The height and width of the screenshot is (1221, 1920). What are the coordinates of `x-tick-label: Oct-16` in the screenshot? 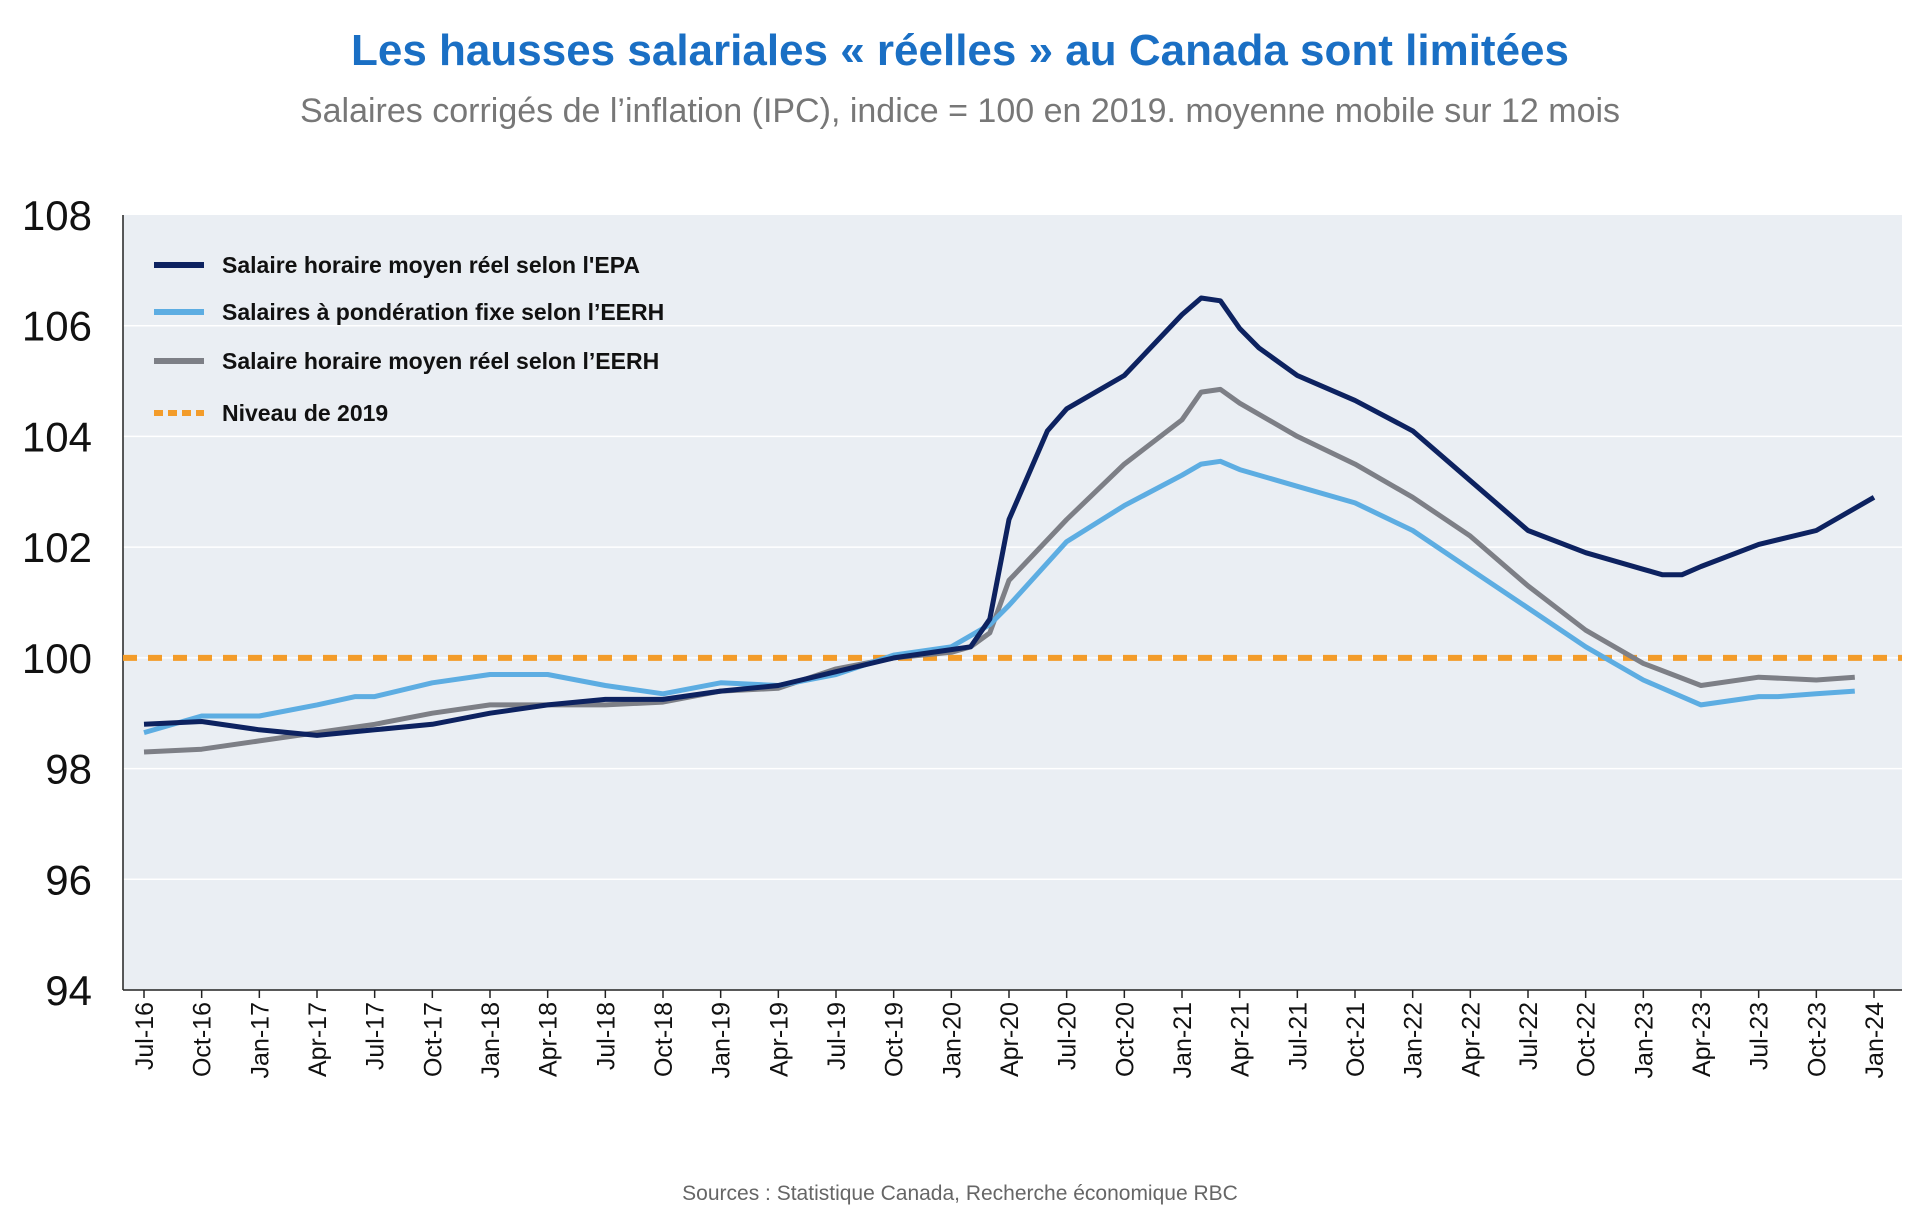 It's located at (203, 1039).